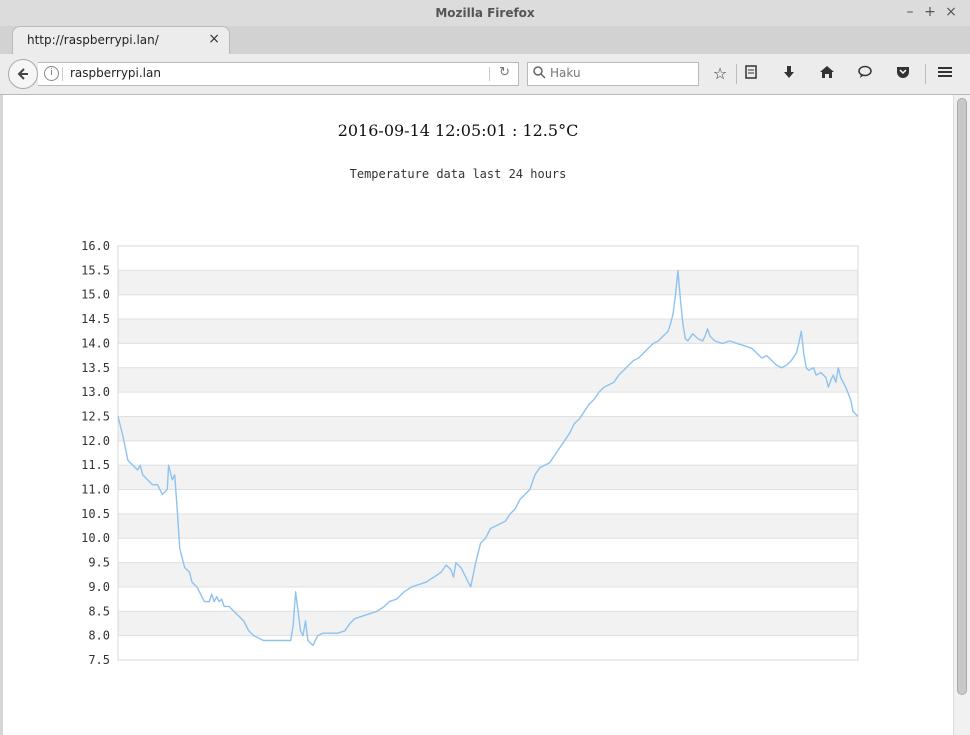  I want to click on tab-label: http://raspberrypi.lan/, so click(93, 40).